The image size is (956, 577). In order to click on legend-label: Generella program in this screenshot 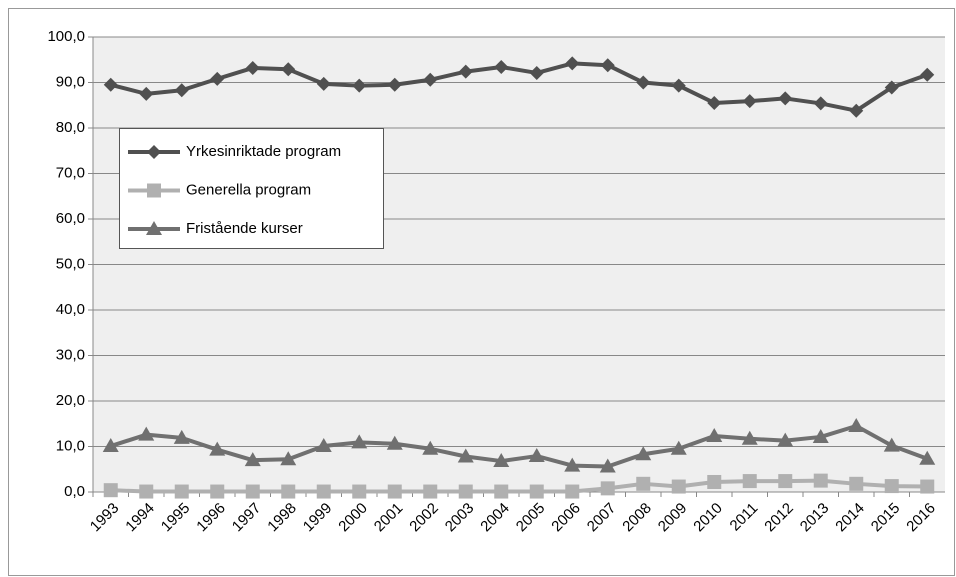, I will do `click(248, 189)`.